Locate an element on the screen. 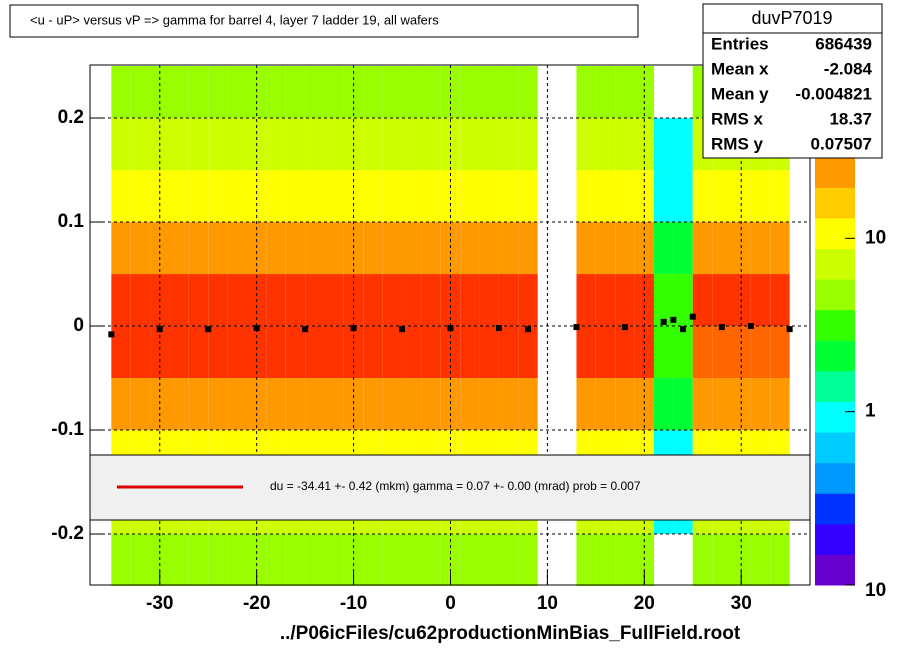 This screenshot has height=650, width=900. x-tick-label: 30 is located at coordinates (741, 603).